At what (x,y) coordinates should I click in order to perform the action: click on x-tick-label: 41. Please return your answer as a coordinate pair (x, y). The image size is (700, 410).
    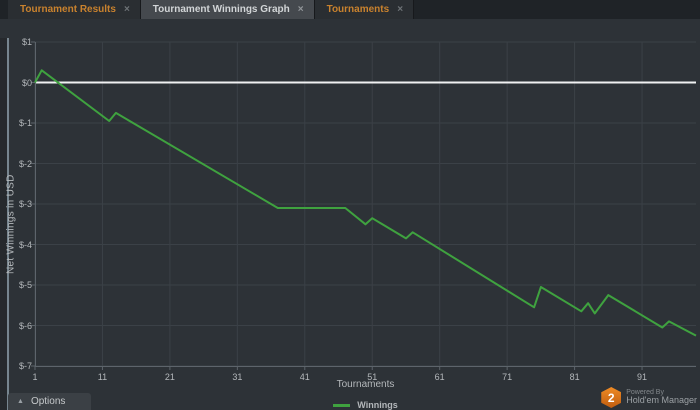
    Looking at the image, I should click on (304, 377).